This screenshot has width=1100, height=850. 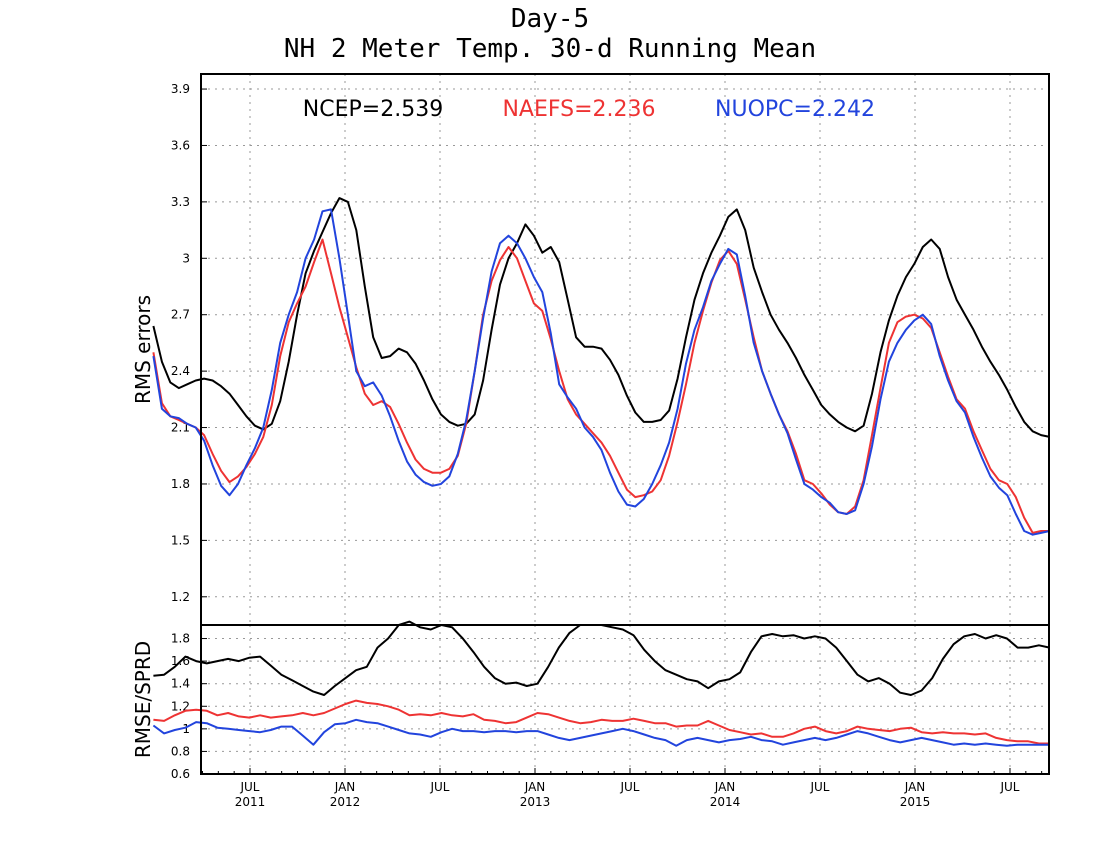 I want to click on legend-nuopc: NUOPC=2.242, so click(x=795, y=109).